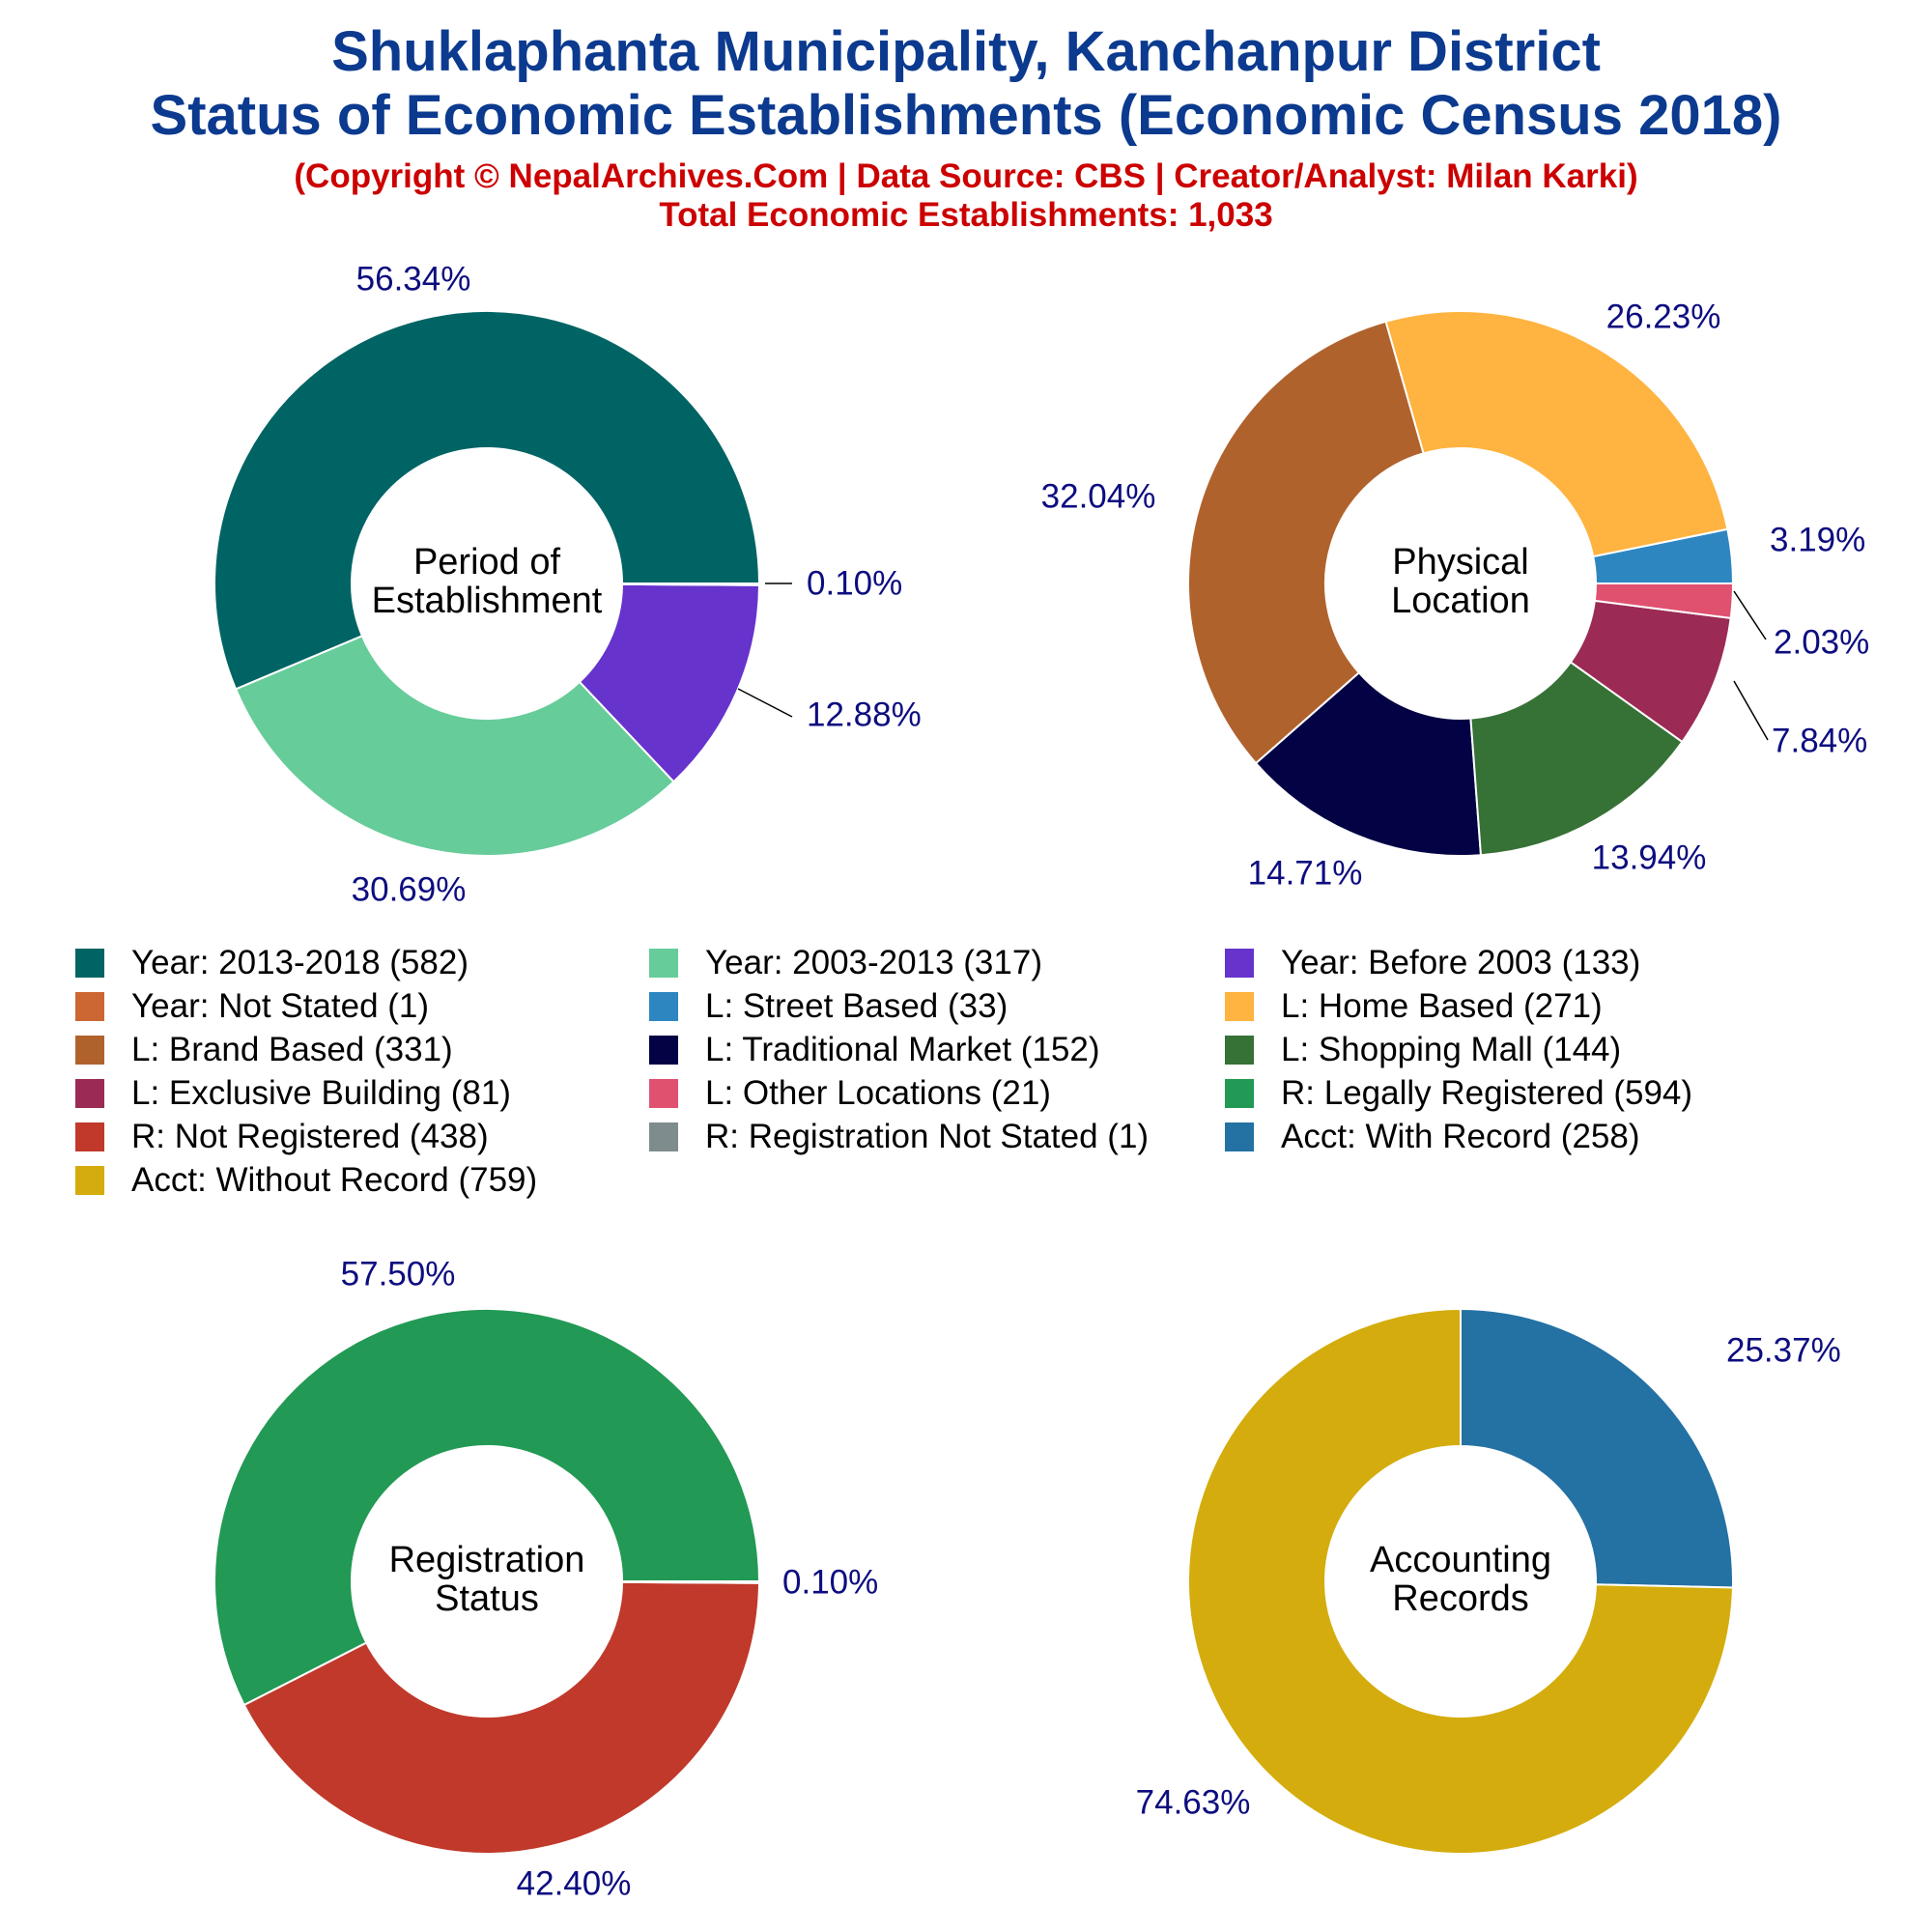  I want to click on donut-center-label: Registration, so click(487, 1560).